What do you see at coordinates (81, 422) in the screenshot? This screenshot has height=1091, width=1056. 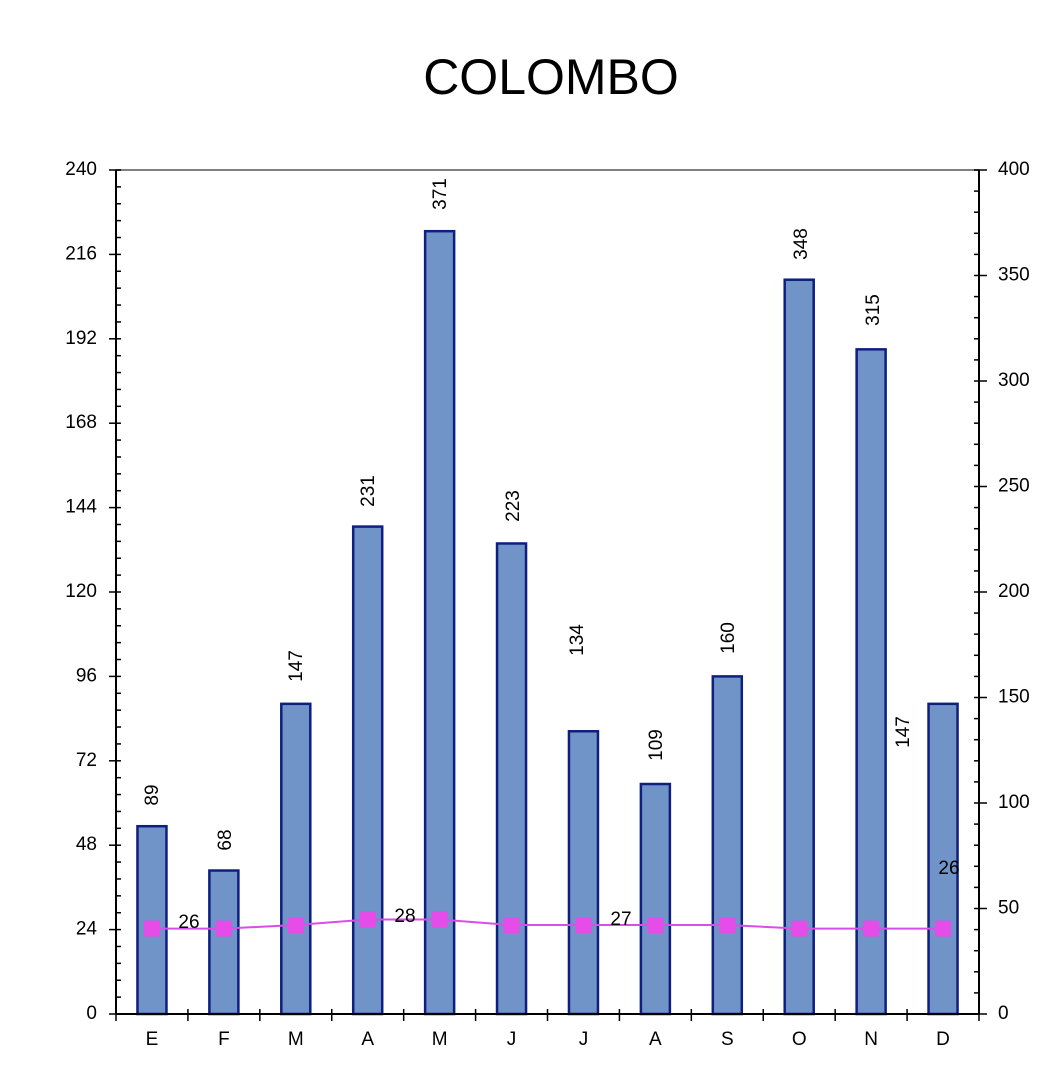 I see `left-axis-tick-label: 168` at bounding box center [81, 422].